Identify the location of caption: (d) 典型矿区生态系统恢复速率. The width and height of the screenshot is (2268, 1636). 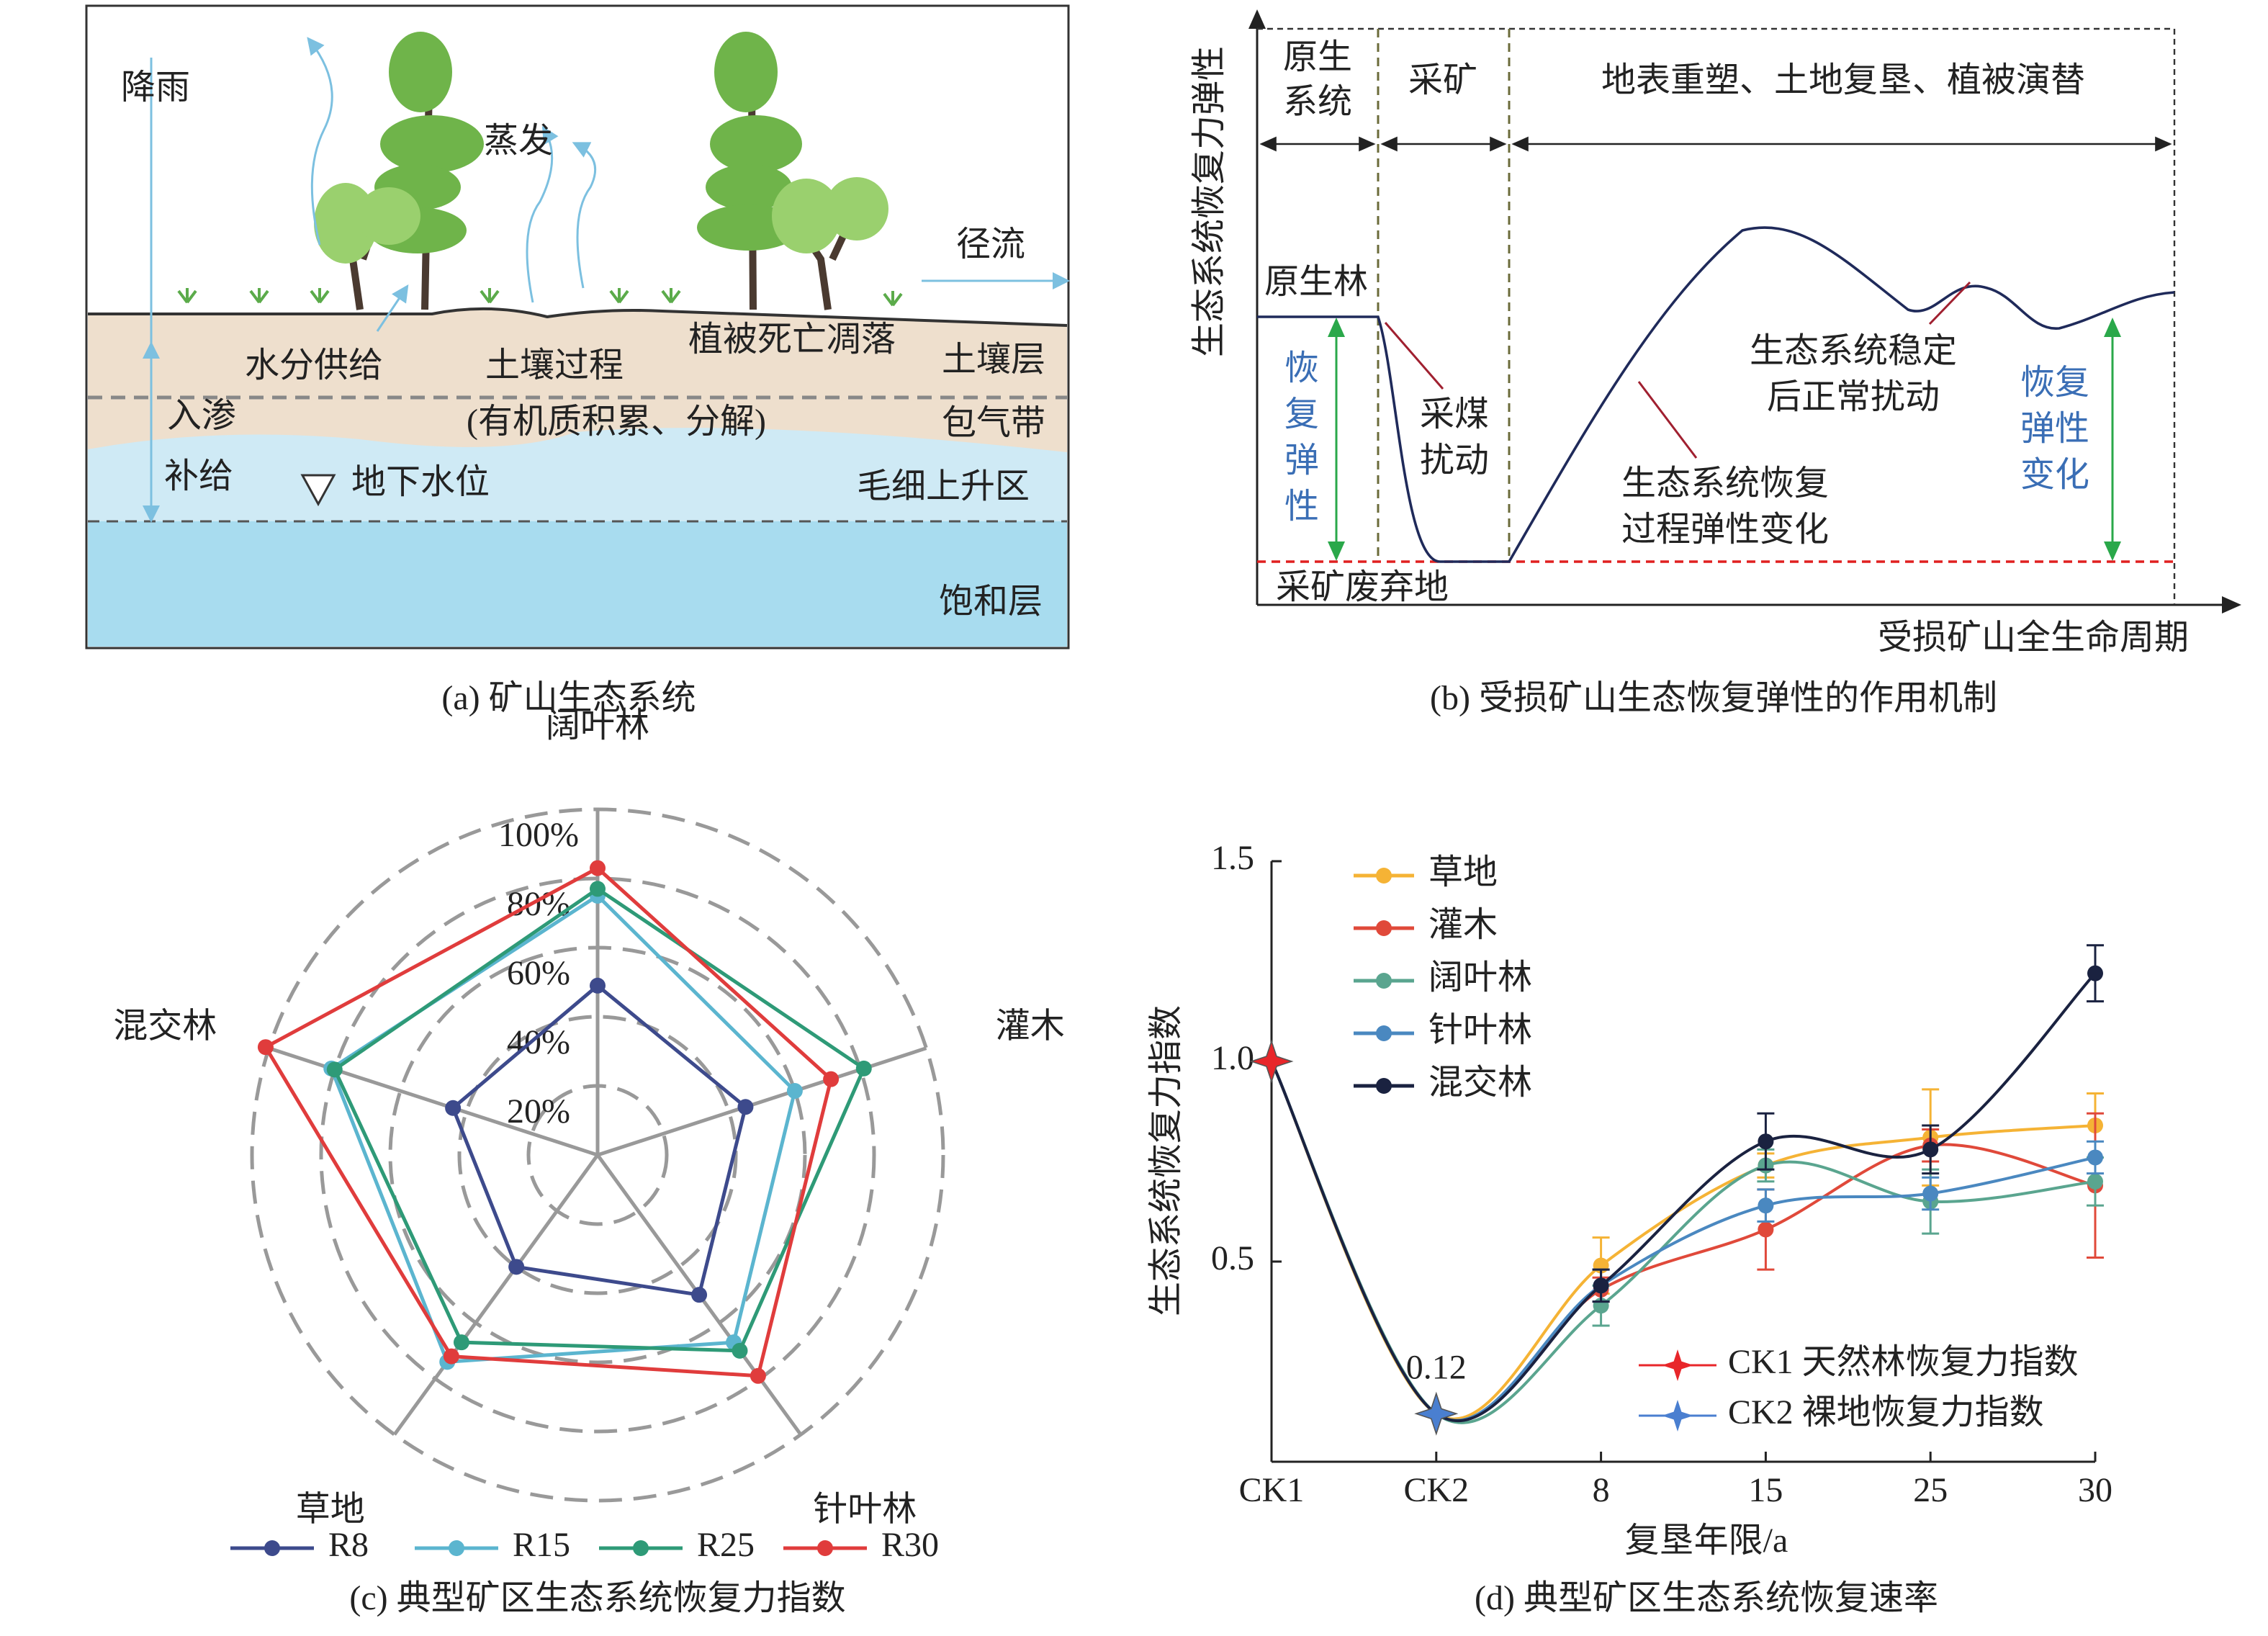
(1706, 1598).